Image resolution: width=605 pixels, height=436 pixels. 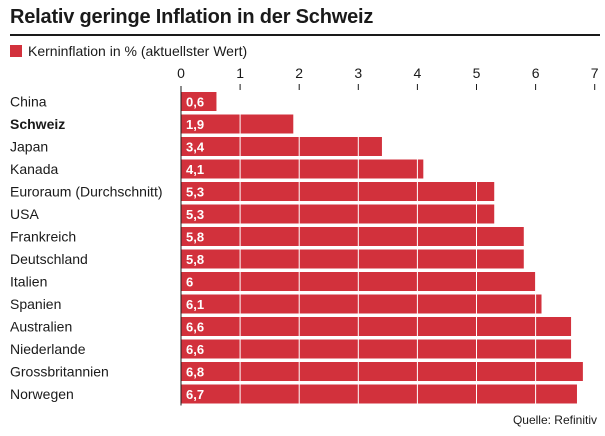 What do you see at coordinates (195, 102) in the screenshot?
I see `bar-value-label: 0,6` at bounding box center [195, 102].